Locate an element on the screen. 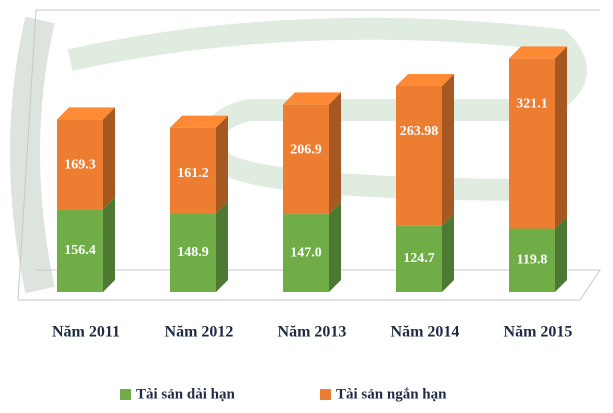 Image resolution: width=613 pixels, height=413 pixels. data-label: 119.8 is located at coordinates (532, 259).